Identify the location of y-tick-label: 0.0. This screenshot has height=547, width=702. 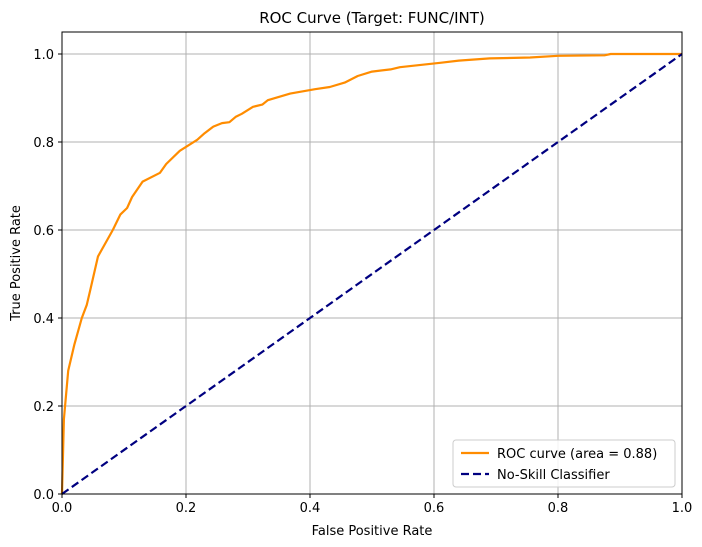
(43, 495).